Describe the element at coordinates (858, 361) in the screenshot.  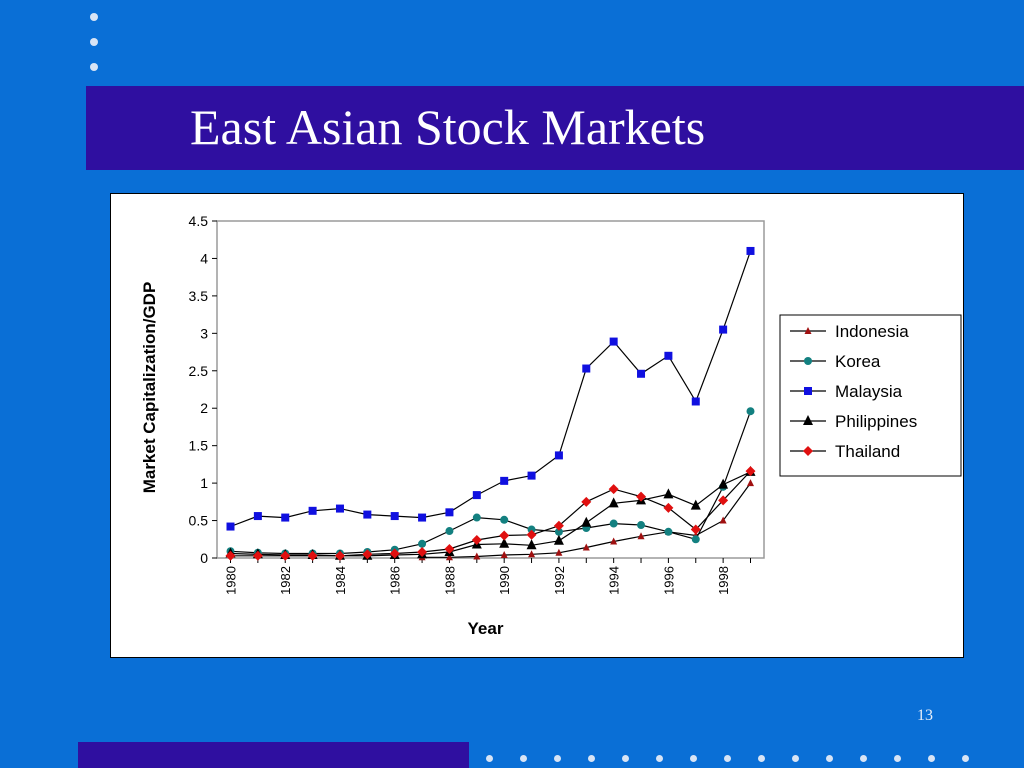
I see `legend-label-korea: Korea` at that location.